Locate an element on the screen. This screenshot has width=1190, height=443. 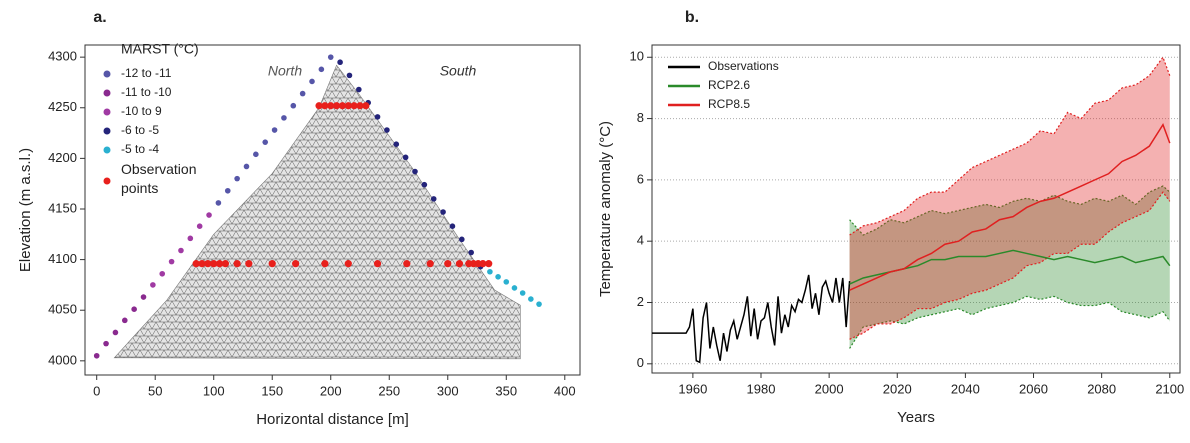
x-tick-label: 400 is located at coordinates (565, 390).